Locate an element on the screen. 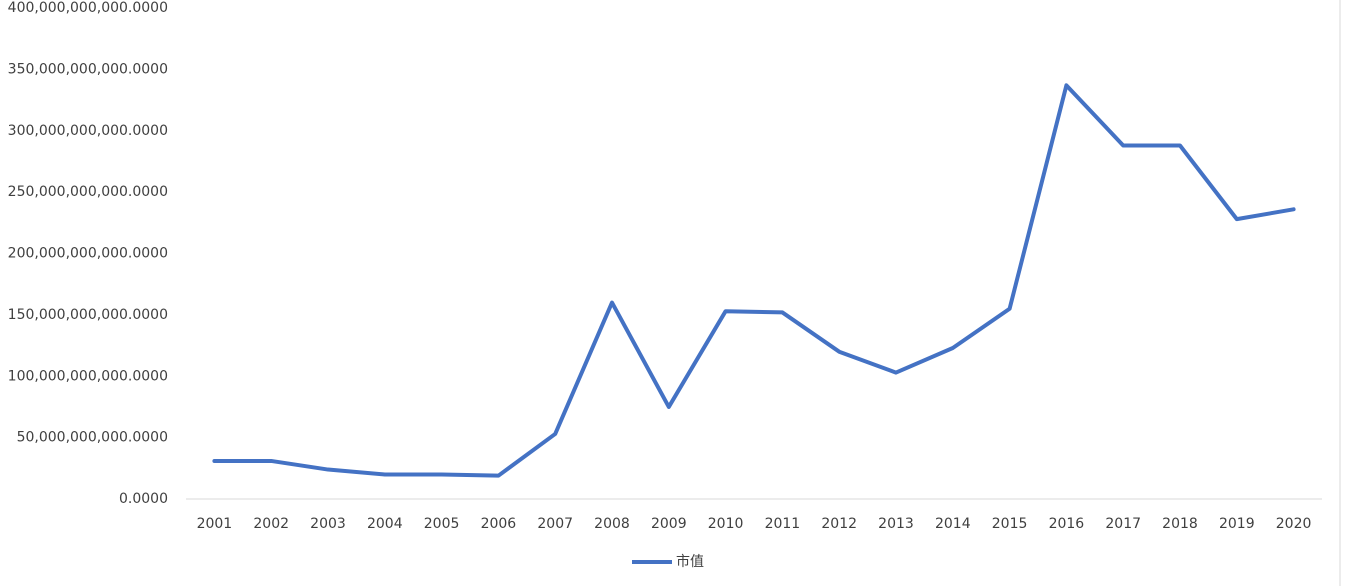 The height and width of the screenshot is (586, 1346). y-tick-label: 350,000,000,000.0000 is located at coordinates (88, 69).